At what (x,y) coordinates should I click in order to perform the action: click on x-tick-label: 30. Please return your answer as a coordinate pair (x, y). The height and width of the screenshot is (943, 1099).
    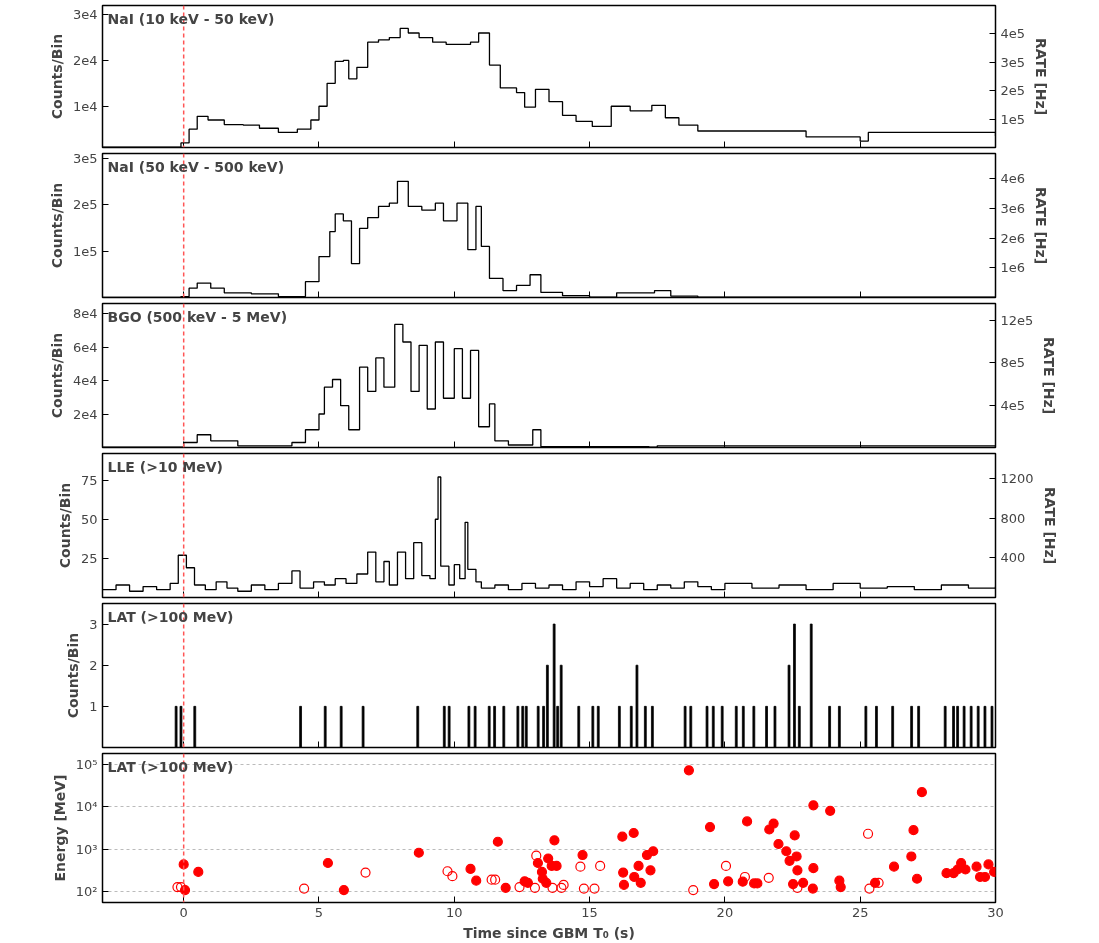
    Looking at the image, I should click on (995, 912).